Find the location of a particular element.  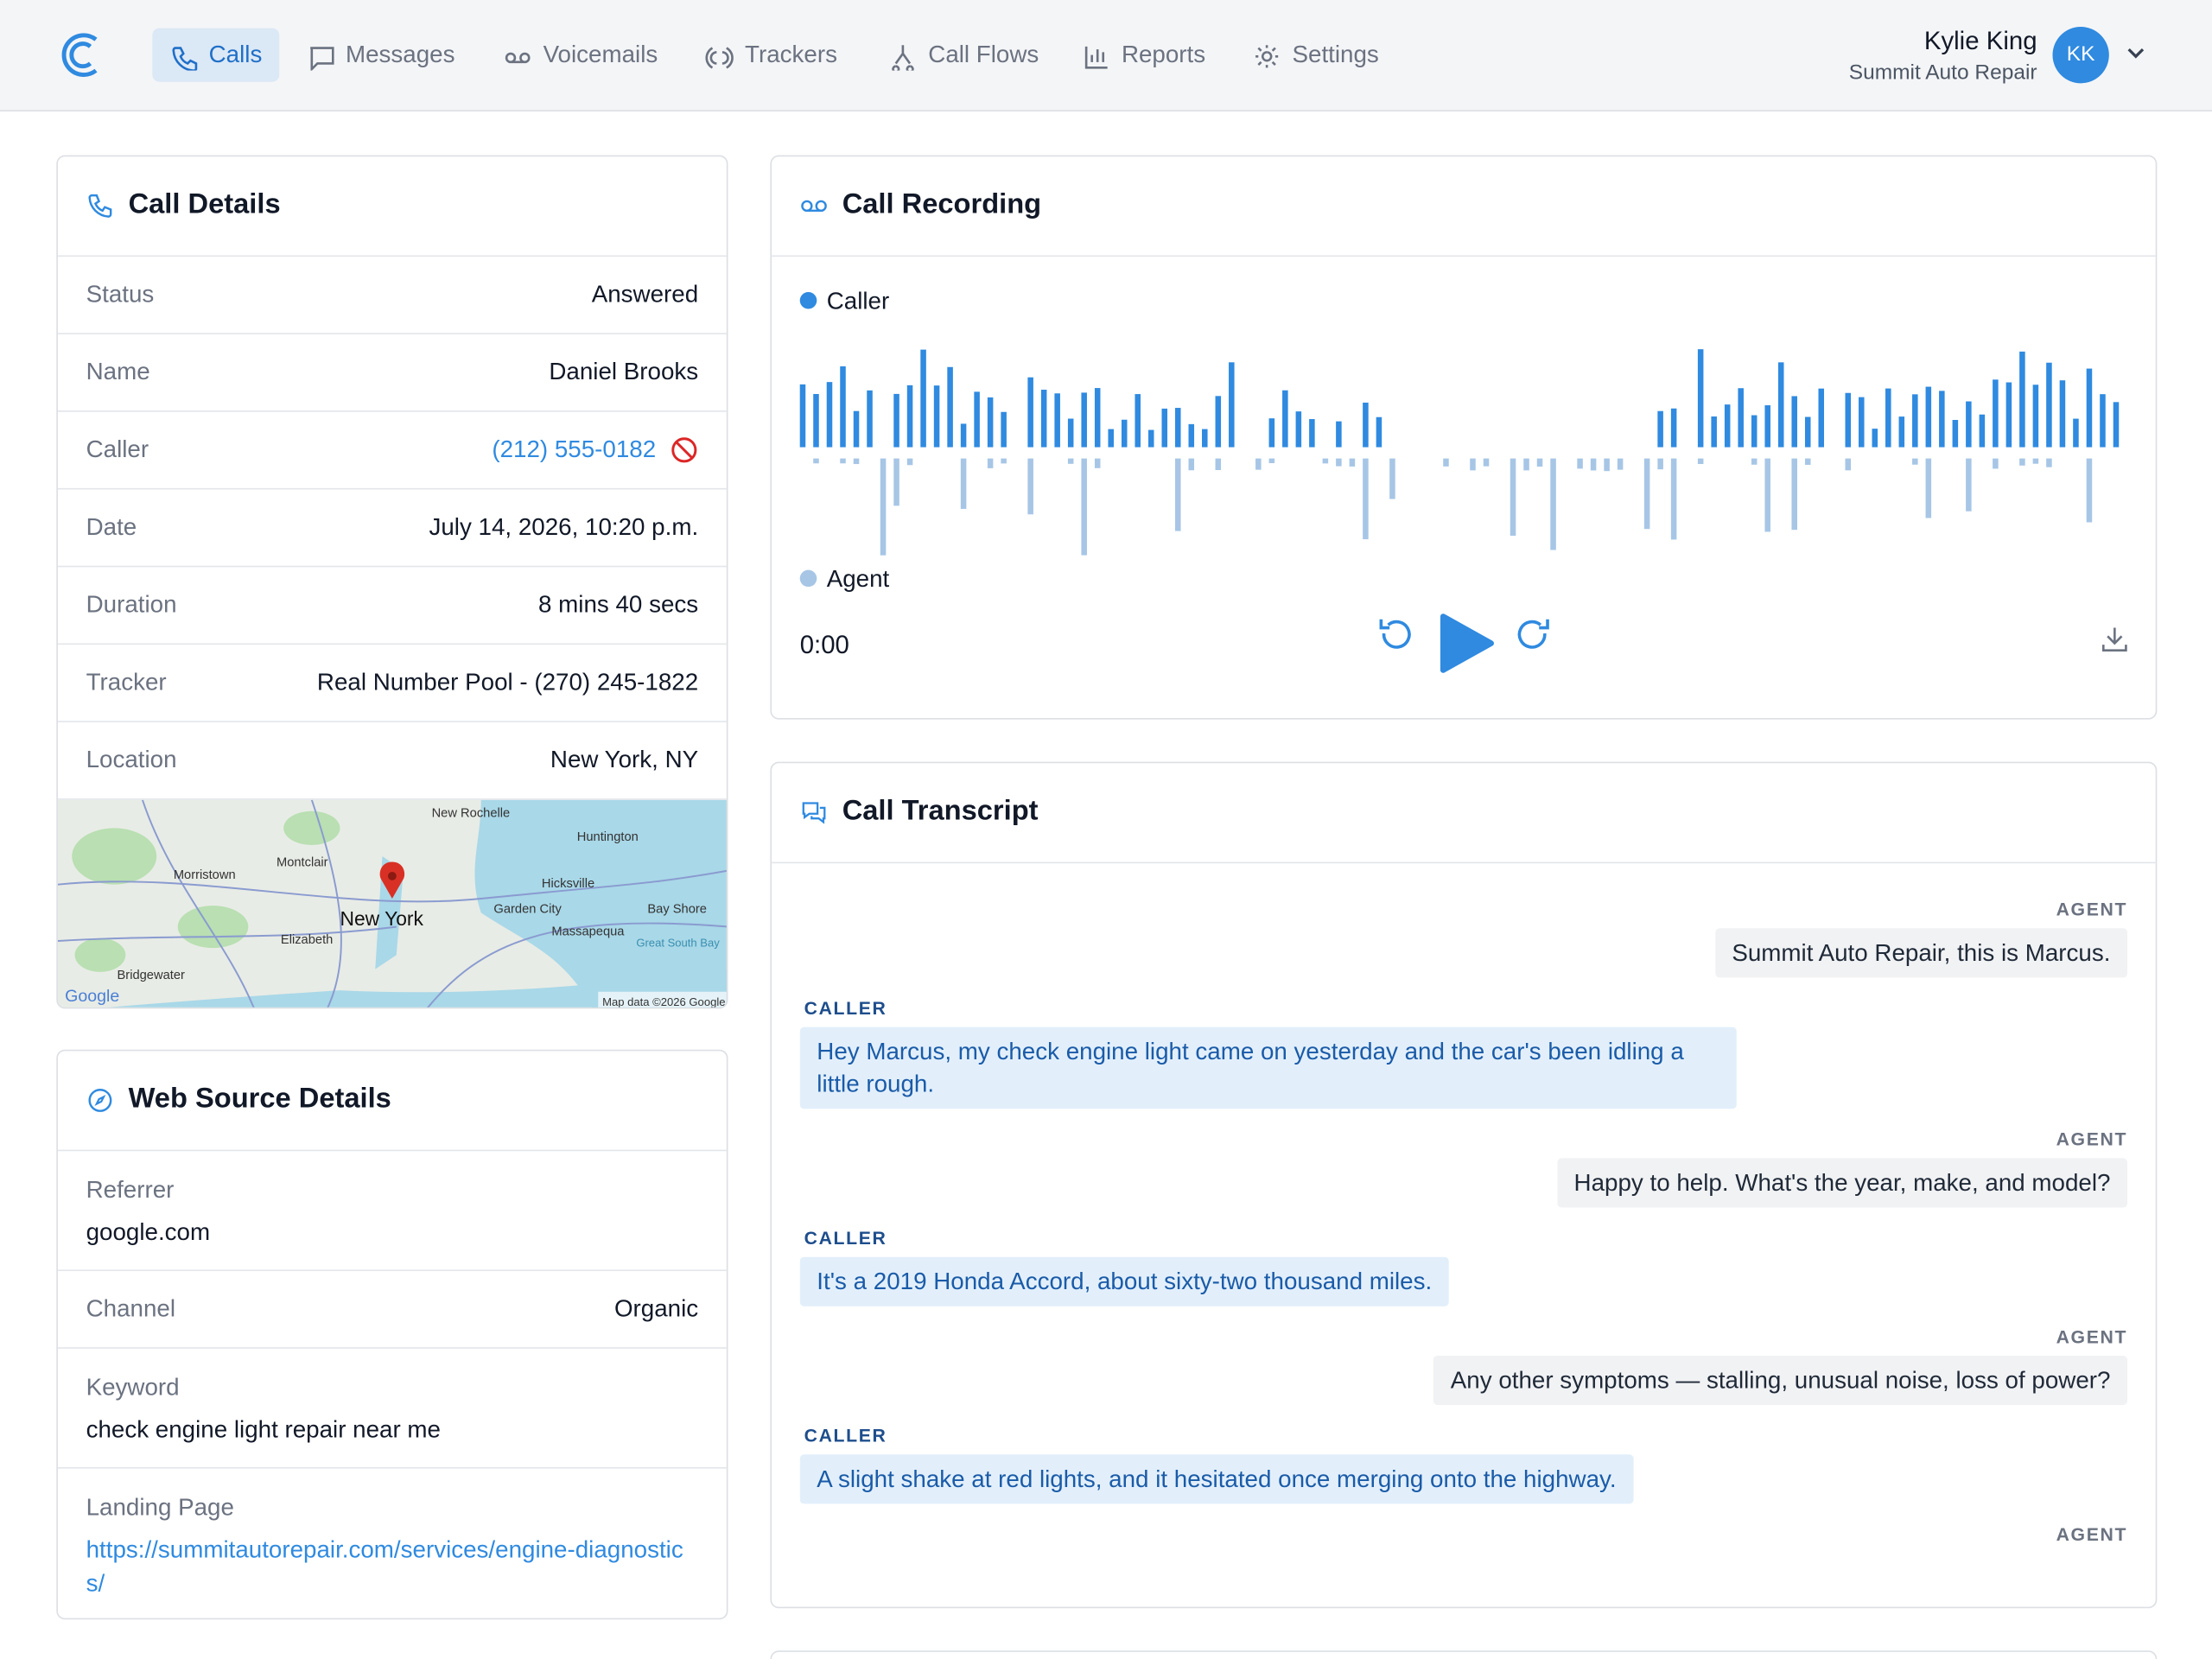

block-line is located at coordinates (684, 450).